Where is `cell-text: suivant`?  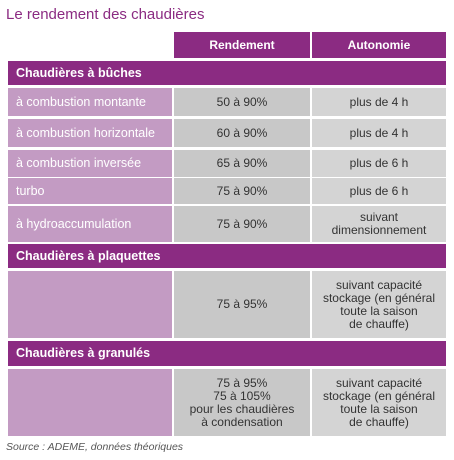 cell-text: suivant is located at coordinates (379, 217).